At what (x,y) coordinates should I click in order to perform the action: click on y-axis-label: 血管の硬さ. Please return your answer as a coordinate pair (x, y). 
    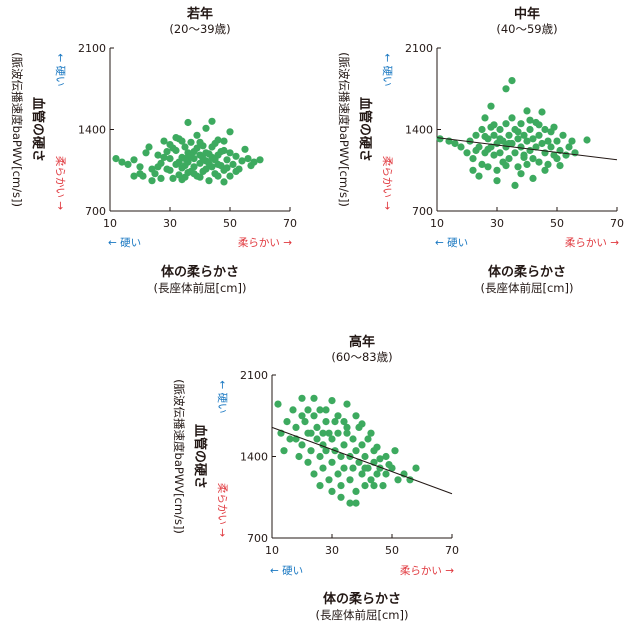
    Looking at the image, I should click on (38, 129).